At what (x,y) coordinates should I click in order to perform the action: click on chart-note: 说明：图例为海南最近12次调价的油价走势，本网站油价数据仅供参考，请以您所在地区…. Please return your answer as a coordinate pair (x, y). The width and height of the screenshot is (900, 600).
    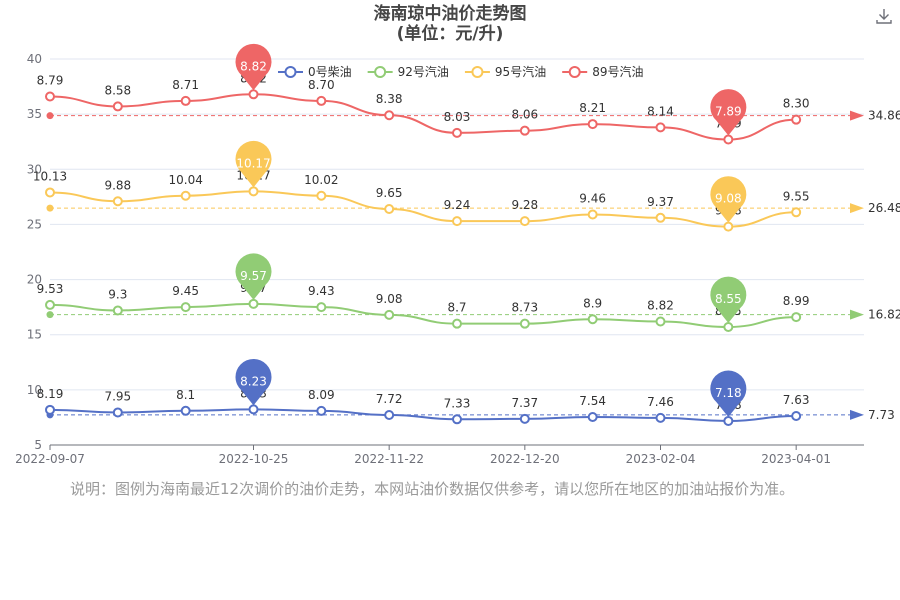
    Looking at the image, I should click on (432, 489).